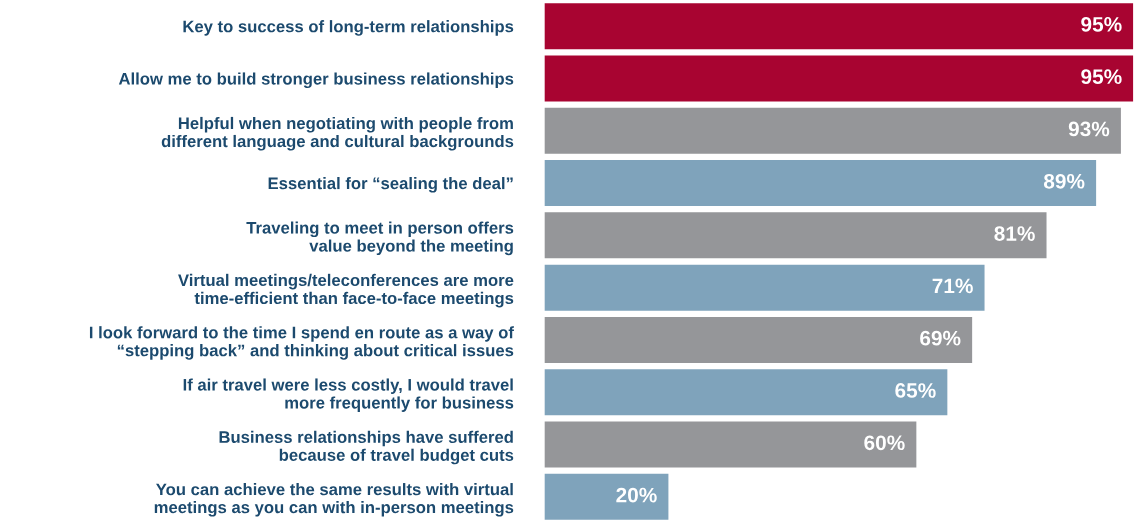 This screenshot has width=1139, height=523. What do you see at coordinates (366, 447) in the screenshot?
I see `y-tick-label: Business relationships have suffered because of travel budget cuts` at bounding box center [366, 447].